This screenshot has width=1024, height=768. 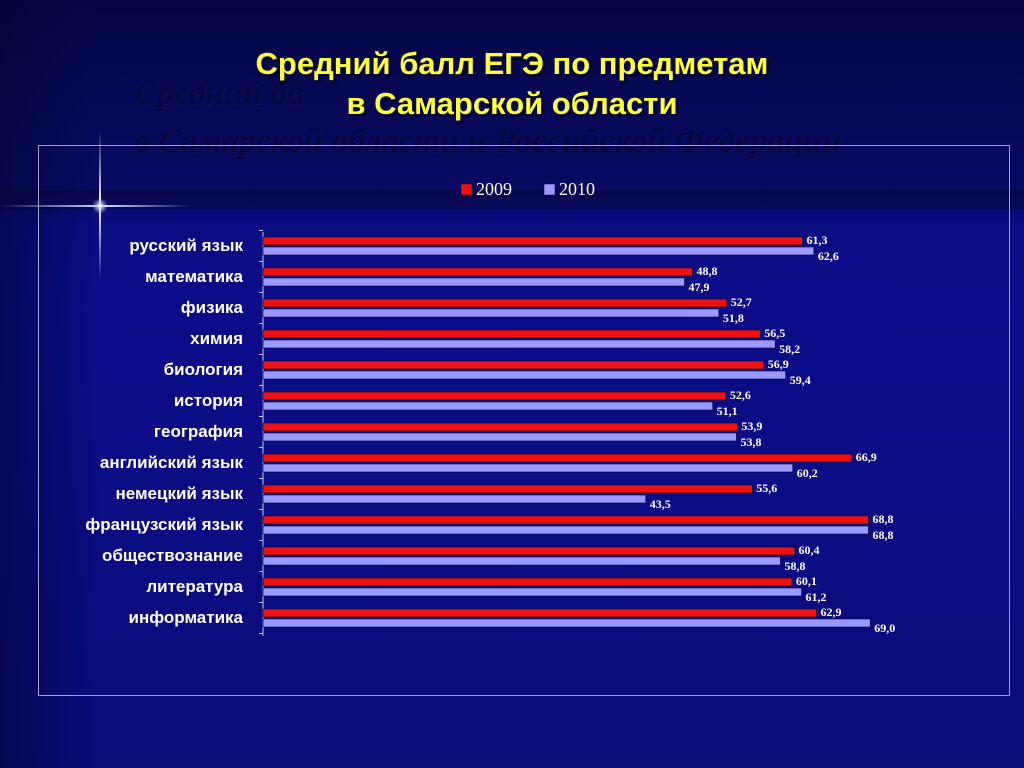 I want to click on slide-title-line1: Средний балл ЕГЭ по предметам, so click(x=512, y=63).